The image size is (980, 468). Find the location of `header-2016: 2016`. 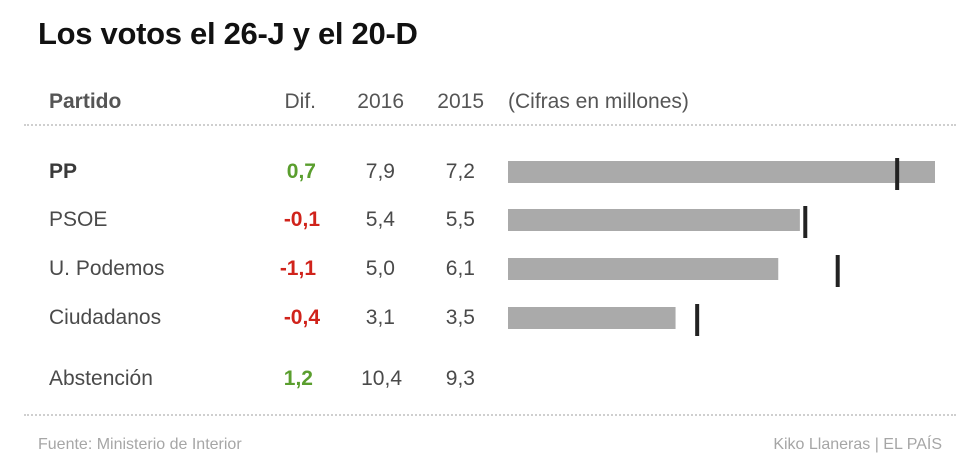

header-2016: 2016 is located at coordinates (380, 101).